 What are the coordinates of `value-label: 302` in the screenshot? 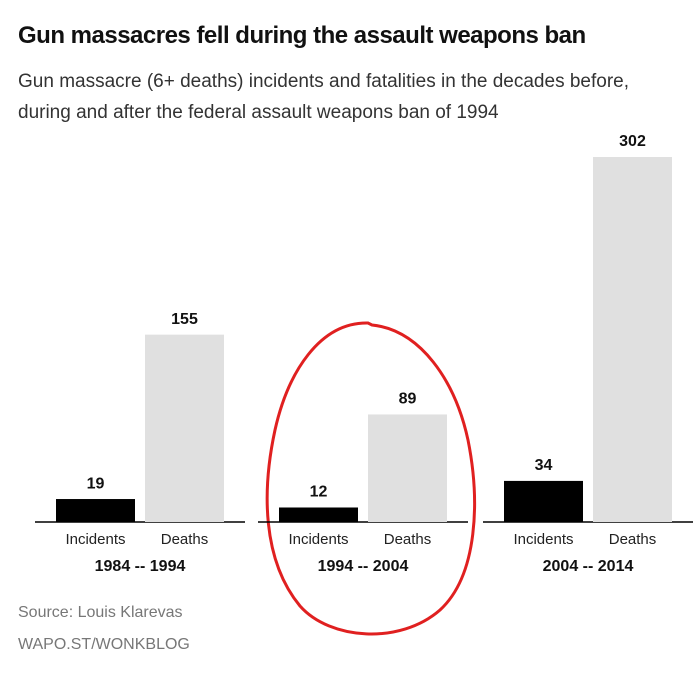 It's located at (632, 141).